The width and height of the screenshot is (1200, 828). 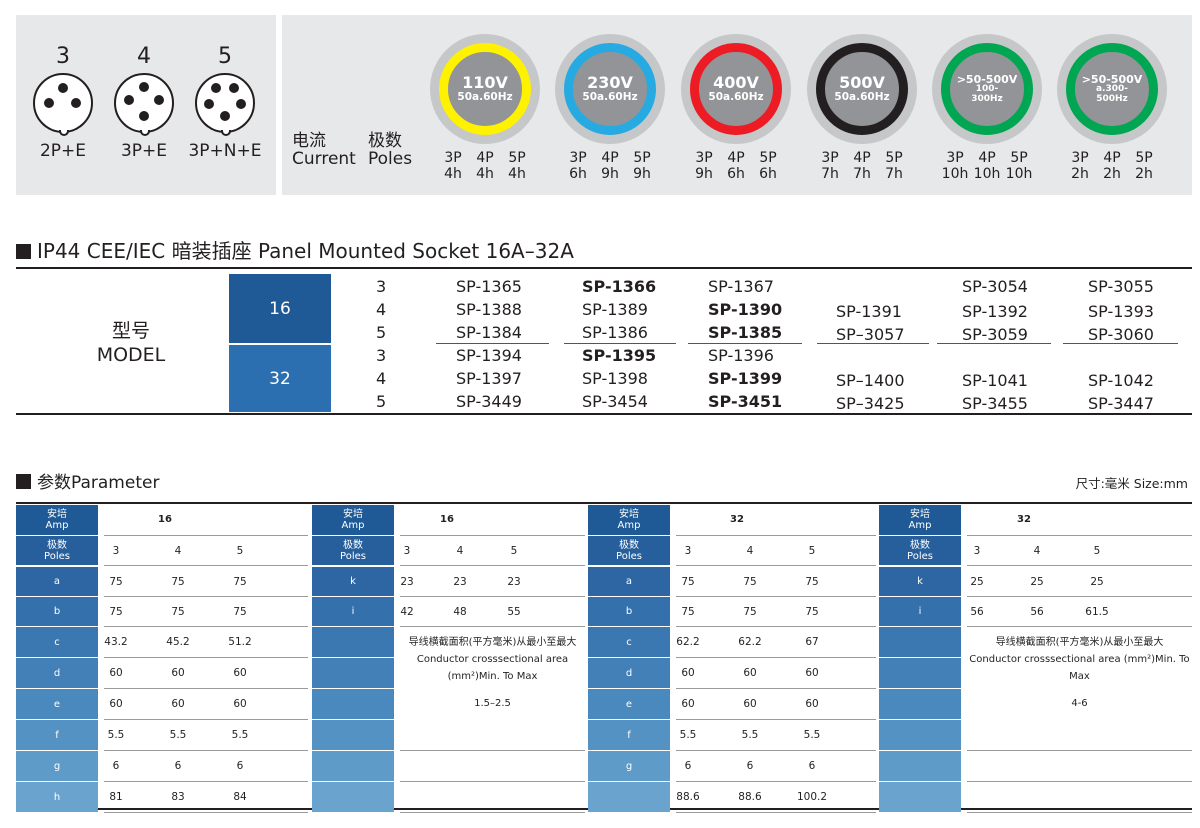 I want to click on voltage-badge: 400V 50a.60Hz, so click(x=736, y=89).